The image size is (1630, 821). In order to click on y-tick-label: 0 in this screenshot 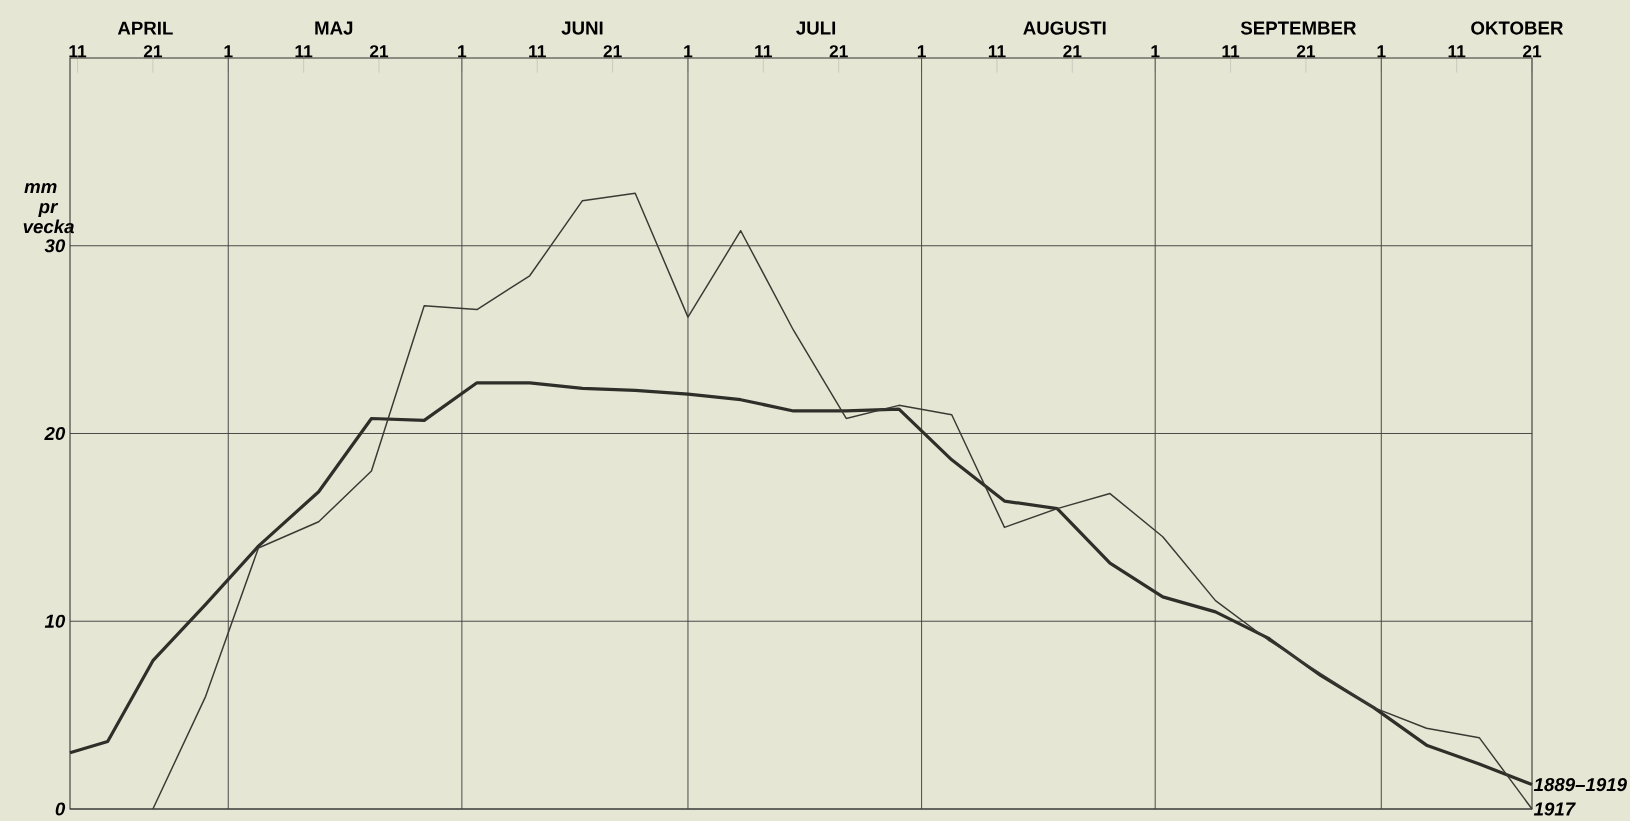, I will do `click(60, 809)`.